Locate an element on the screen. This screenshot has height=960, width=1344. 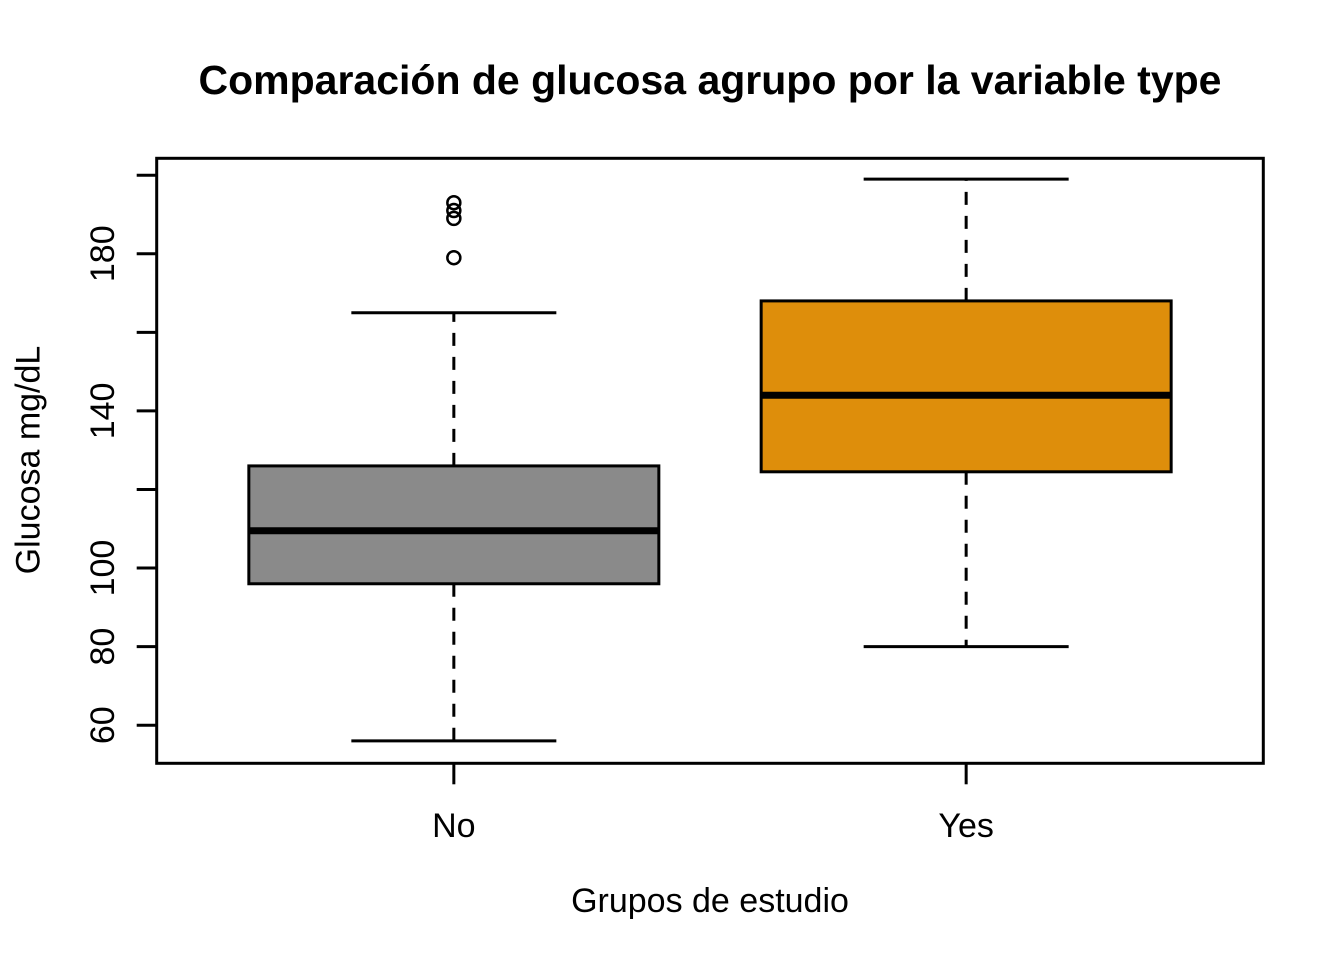
x-tick-label: No is located at coordinates (453, 826).